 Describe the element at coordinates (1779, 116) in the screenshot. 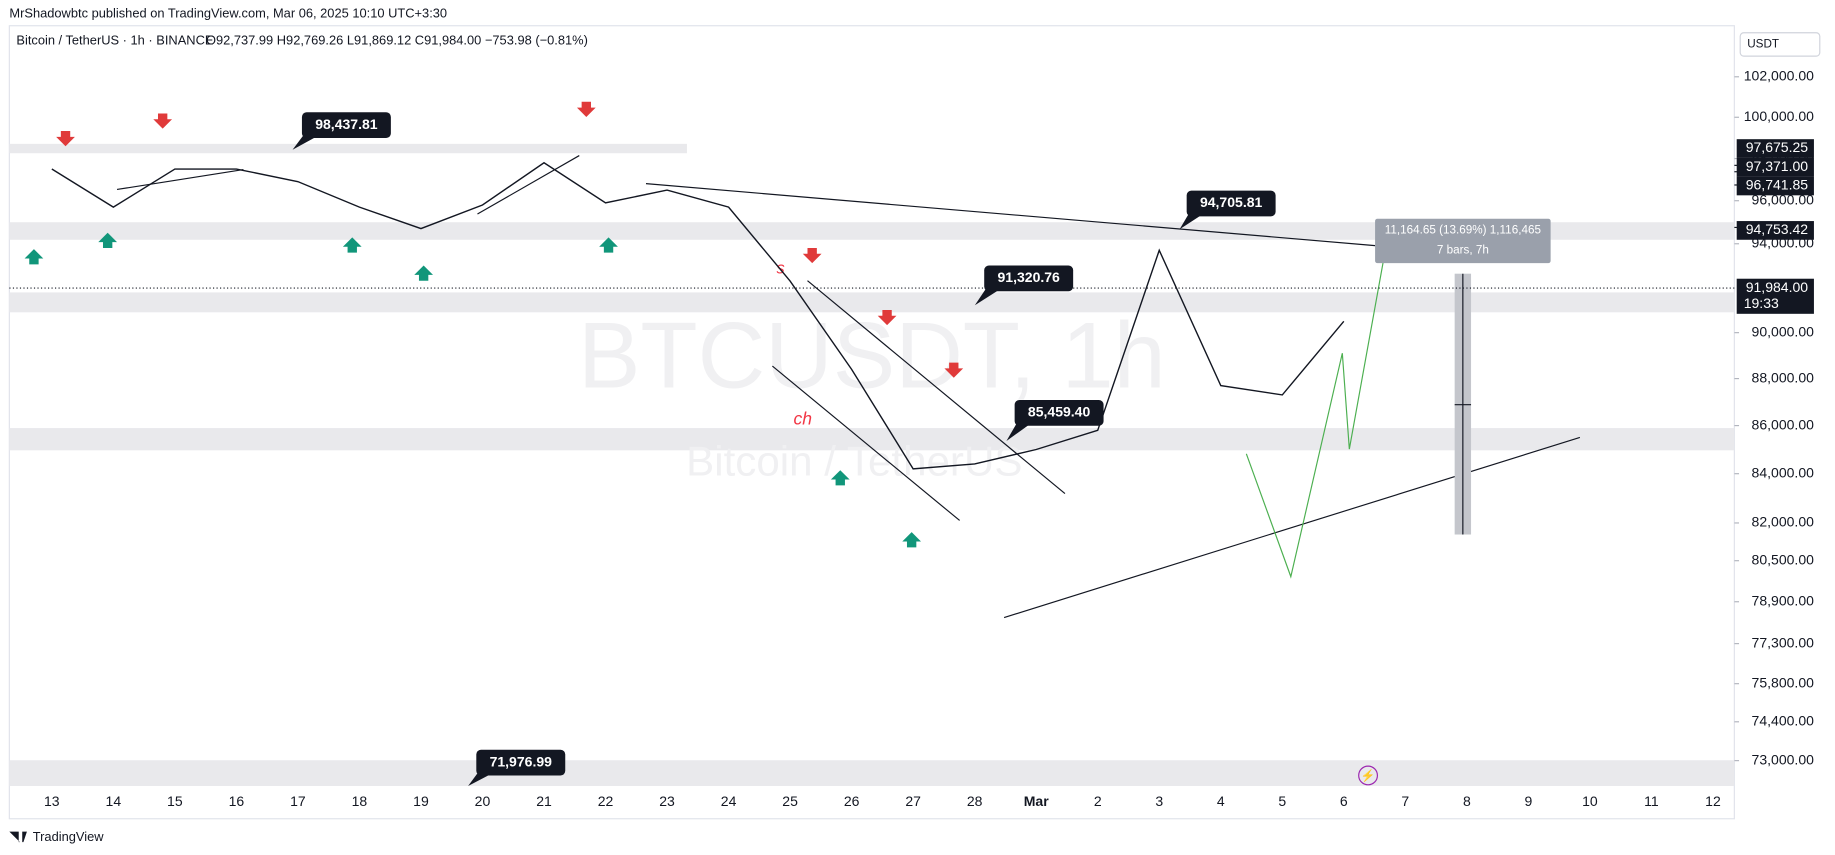

I see `y-tick-label: 100,000.00` at that location.